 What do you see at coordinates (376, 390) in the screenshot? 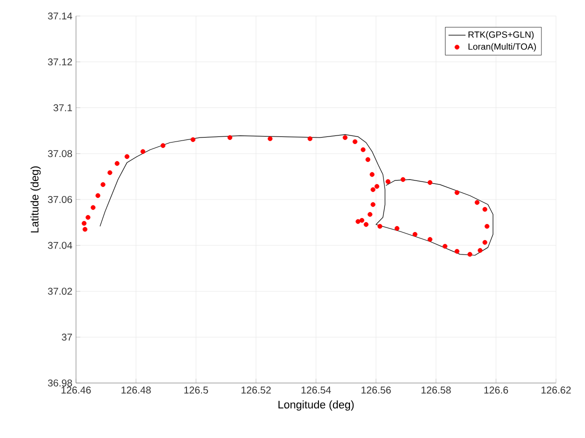
I see `x-tick-label: 126.56` at bounding box center [376, 390].